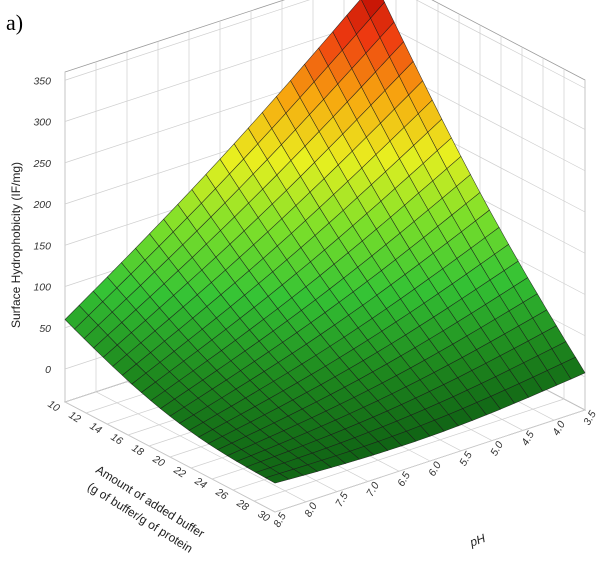 The width and height of the screenshot is (609, 580). What do you see at coordinates (435, 469) in the screenshot?
I see `y-tick-label: 6.0` at bounding box center [435, 469].